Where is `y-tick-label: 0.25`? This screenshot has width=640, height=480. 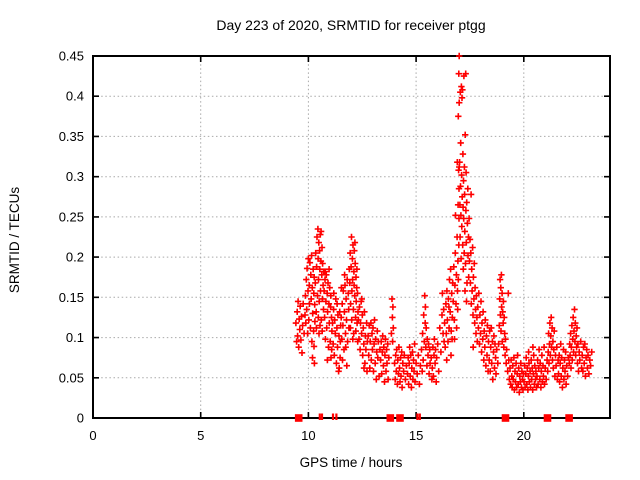 y-tick-label: 0.25 is located at coordinates (71, 216).